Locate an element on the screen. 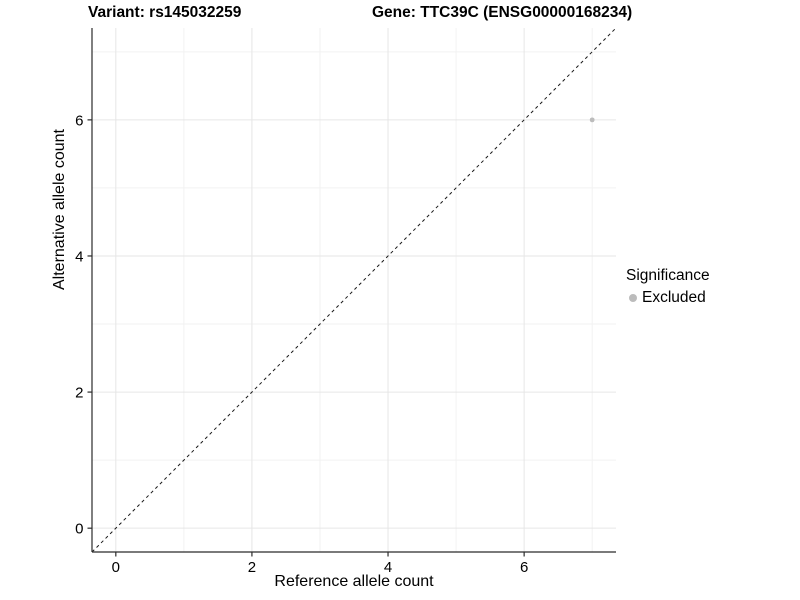  legend-item-excluded: Excluded is located at coordinates (668, 298).